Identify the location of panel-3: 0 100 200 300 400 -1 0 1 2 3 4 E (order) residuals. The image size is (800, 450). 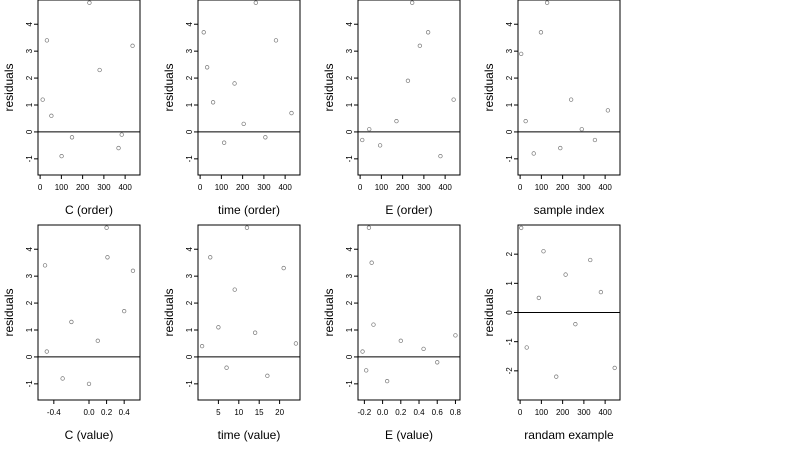
(391, 108).